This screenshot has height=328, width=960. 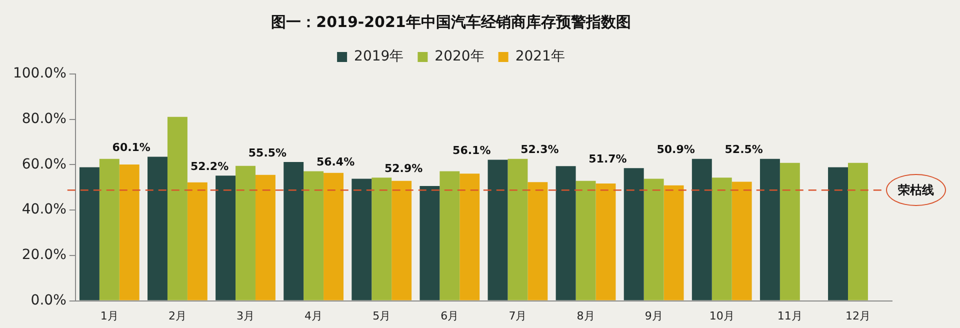 What do you see at coordinates (451, 21) in the screenshot?
I see `chart-title: 图一：2019-2021年中国汽车经销商库存预警指数图` at bounding box center [451, 21].